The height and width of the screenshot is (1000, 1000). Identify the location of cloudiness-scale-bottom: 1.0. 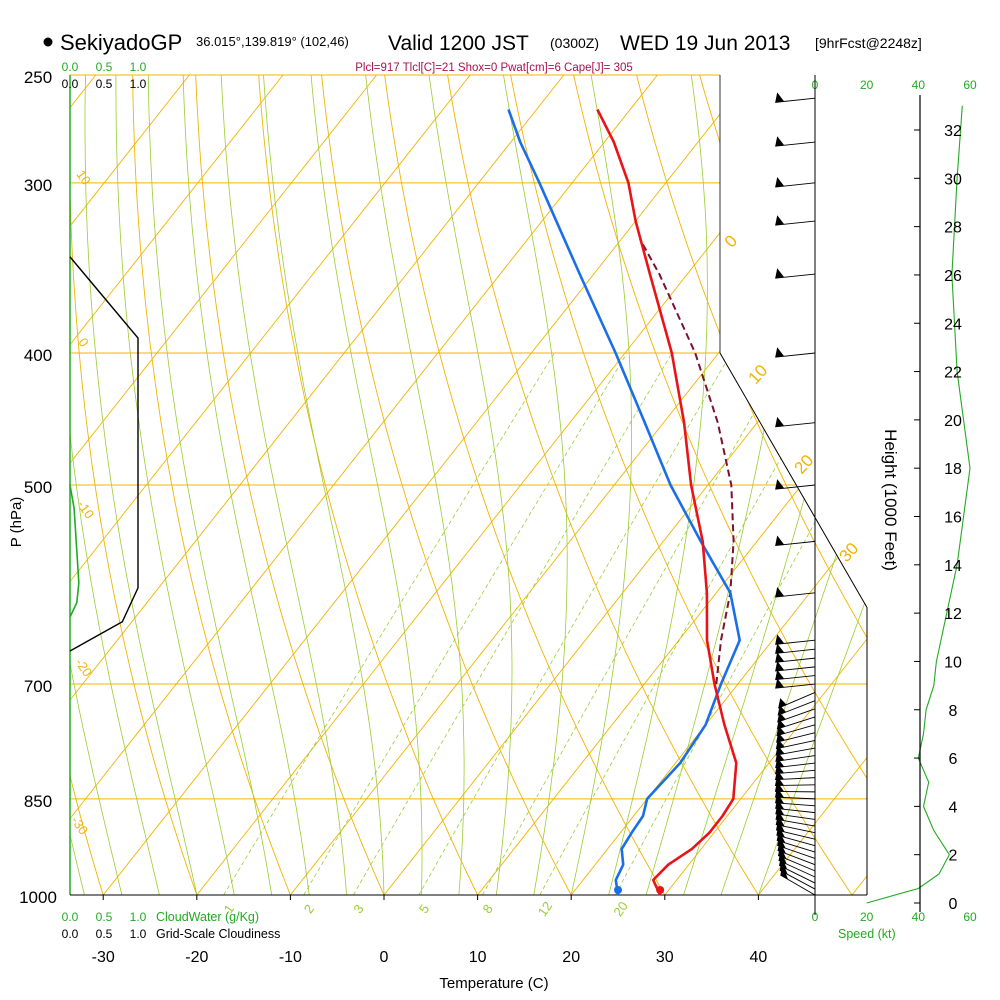
(138, 934).